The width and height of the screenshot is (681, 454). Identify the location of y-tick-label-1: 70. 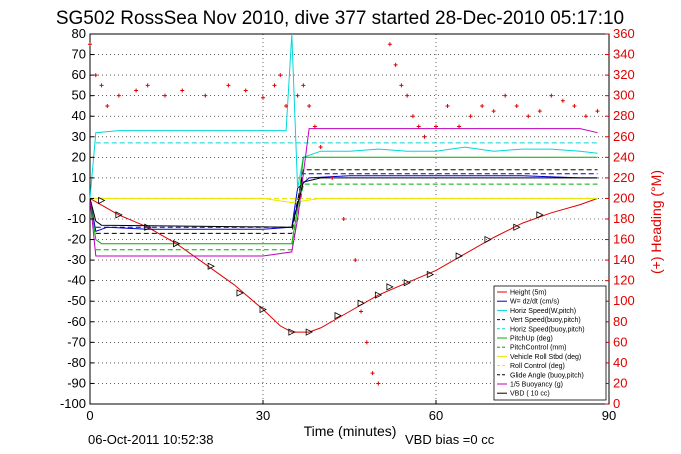
(79, 54).